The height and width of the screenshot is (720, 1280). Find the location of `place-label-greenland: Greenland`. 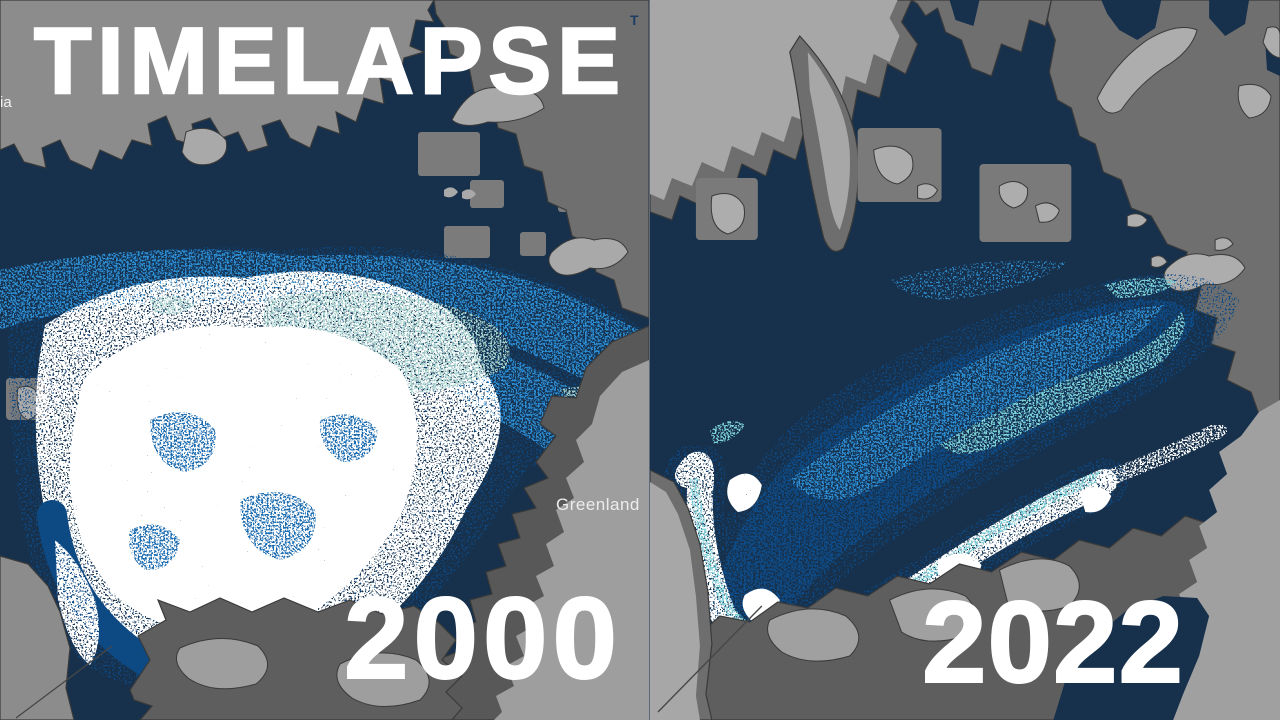

place-label-greenland: Greenland is located at coordinates (598, 504).